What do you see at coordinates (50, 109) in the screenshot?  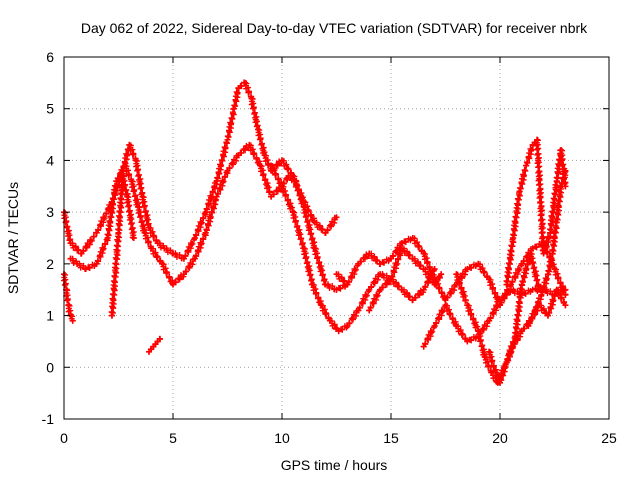 I see `y-tick-label: 5` at bounding box center [50, 109].